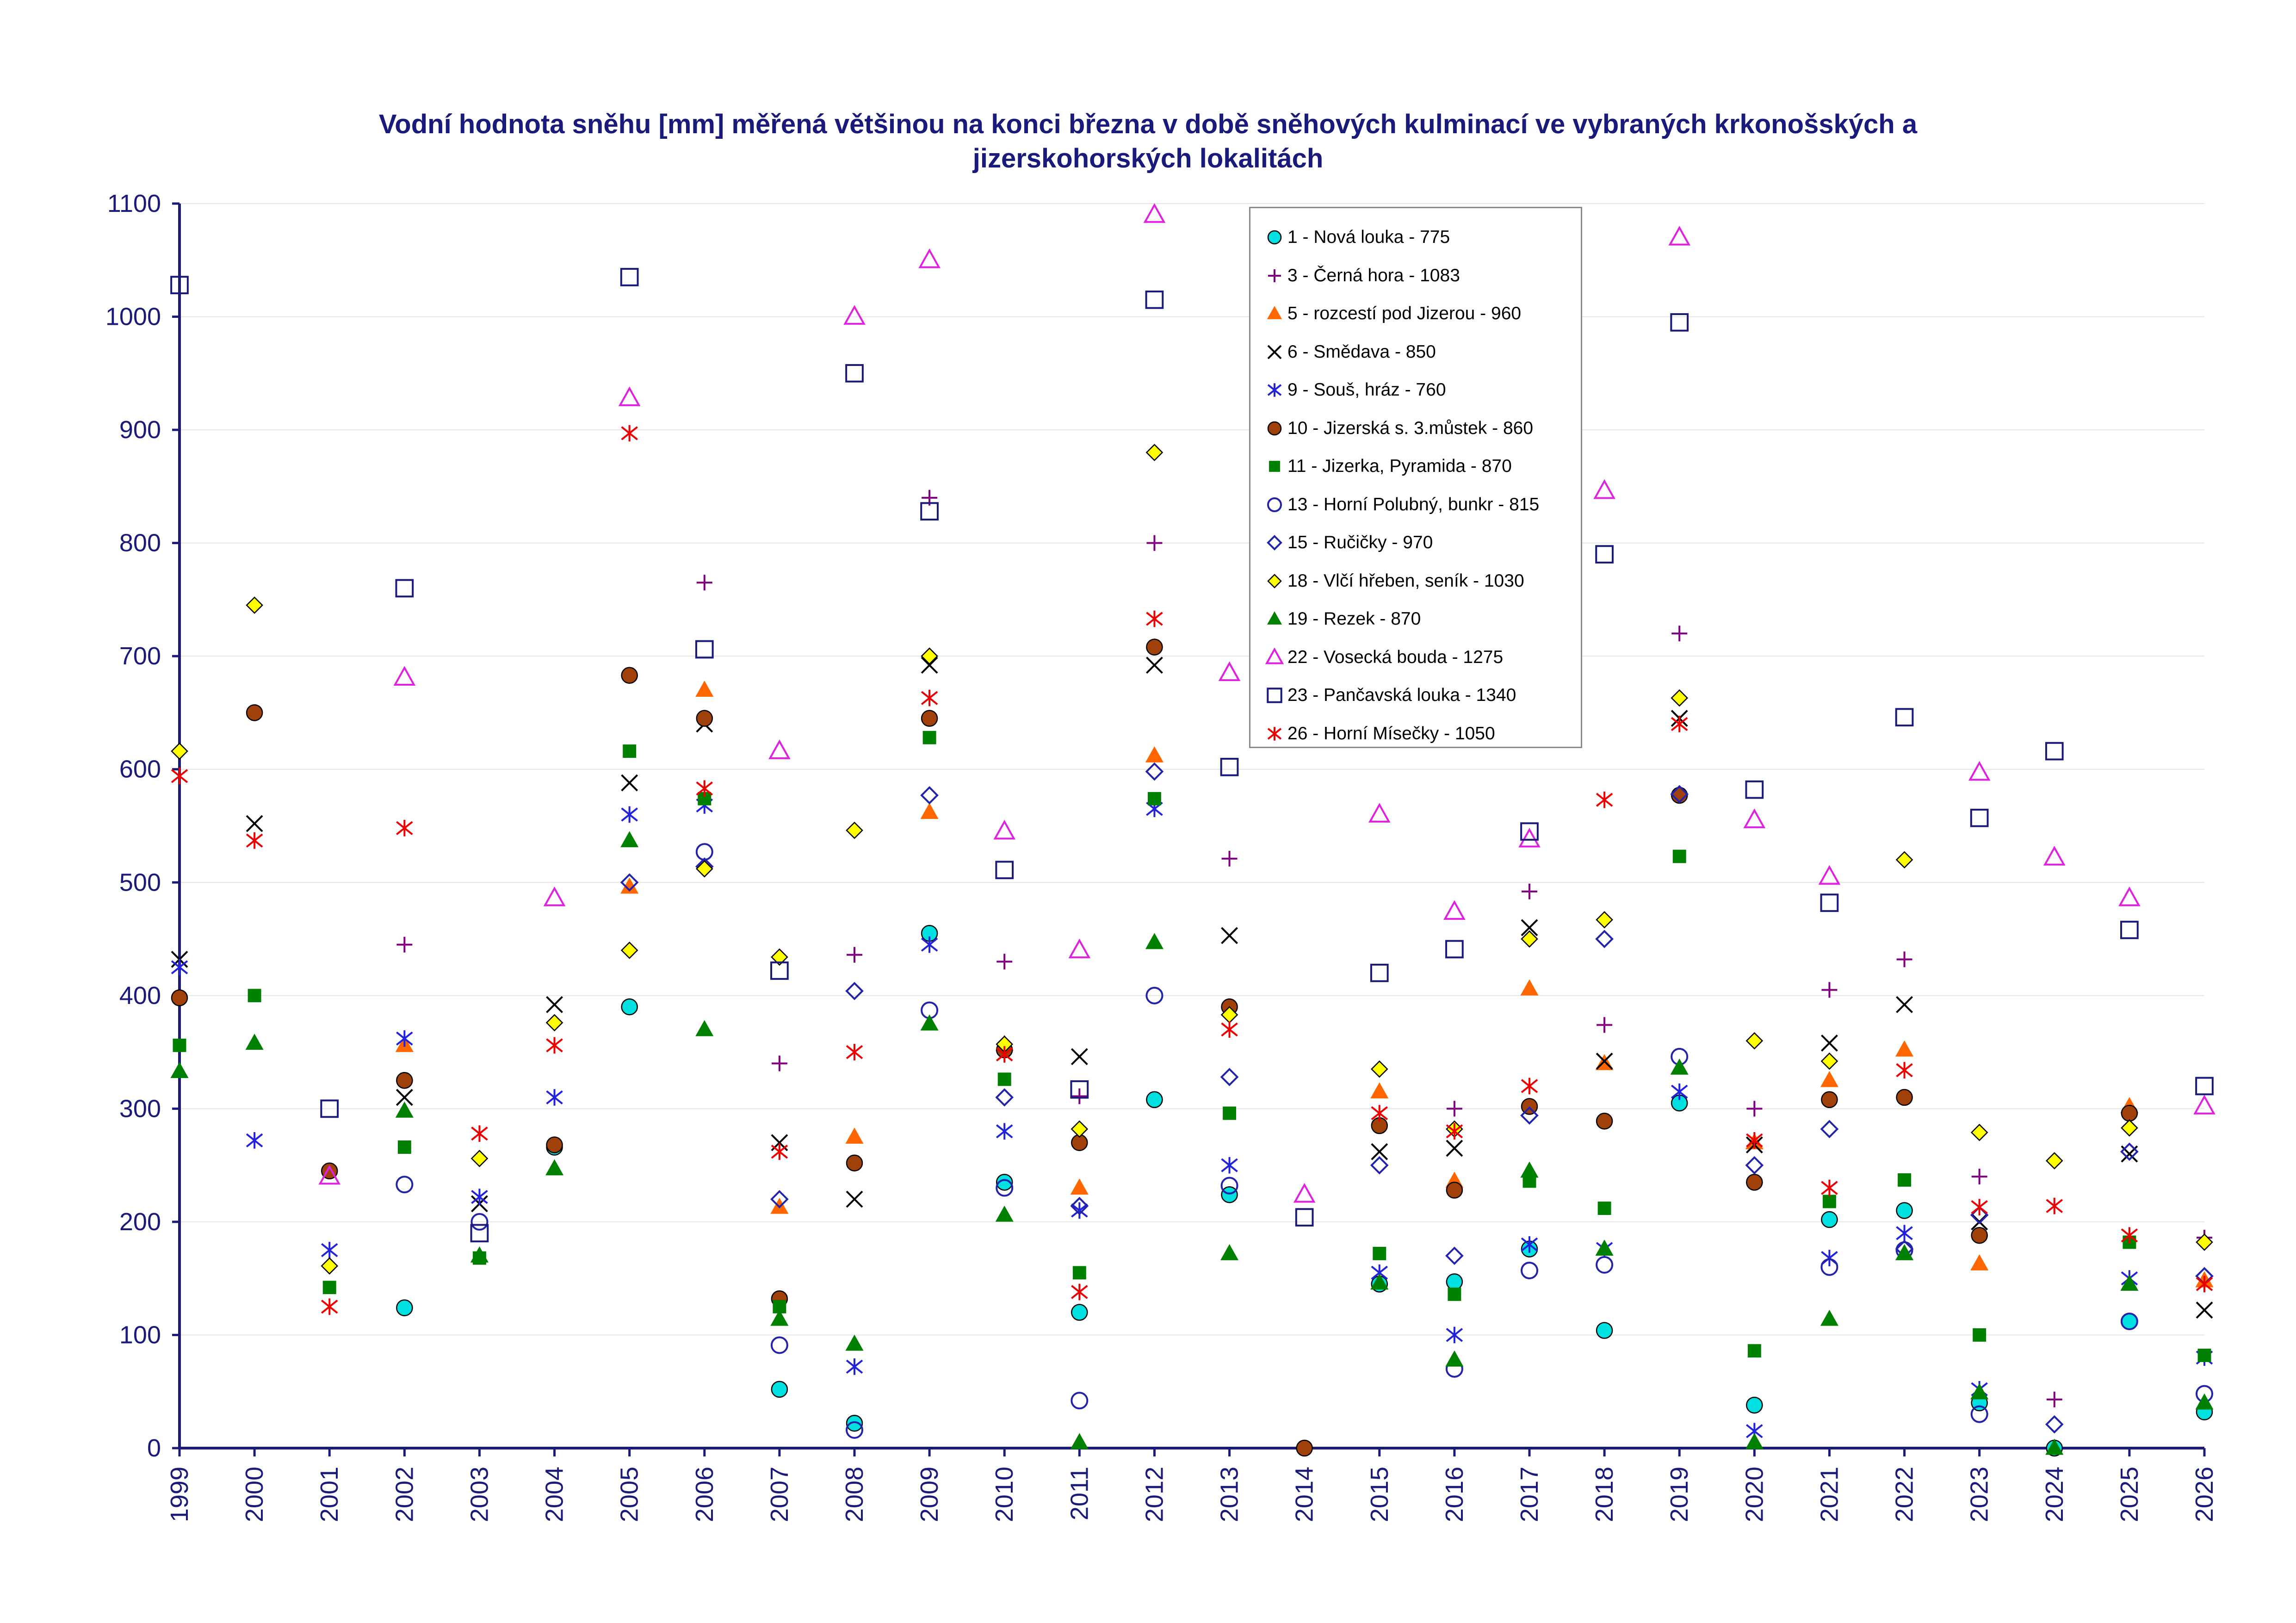  What do you see at coordinates (1274, 733) in the screenshot?
I see `asterisk-marker-icon` at bounding box center [1274, 733].